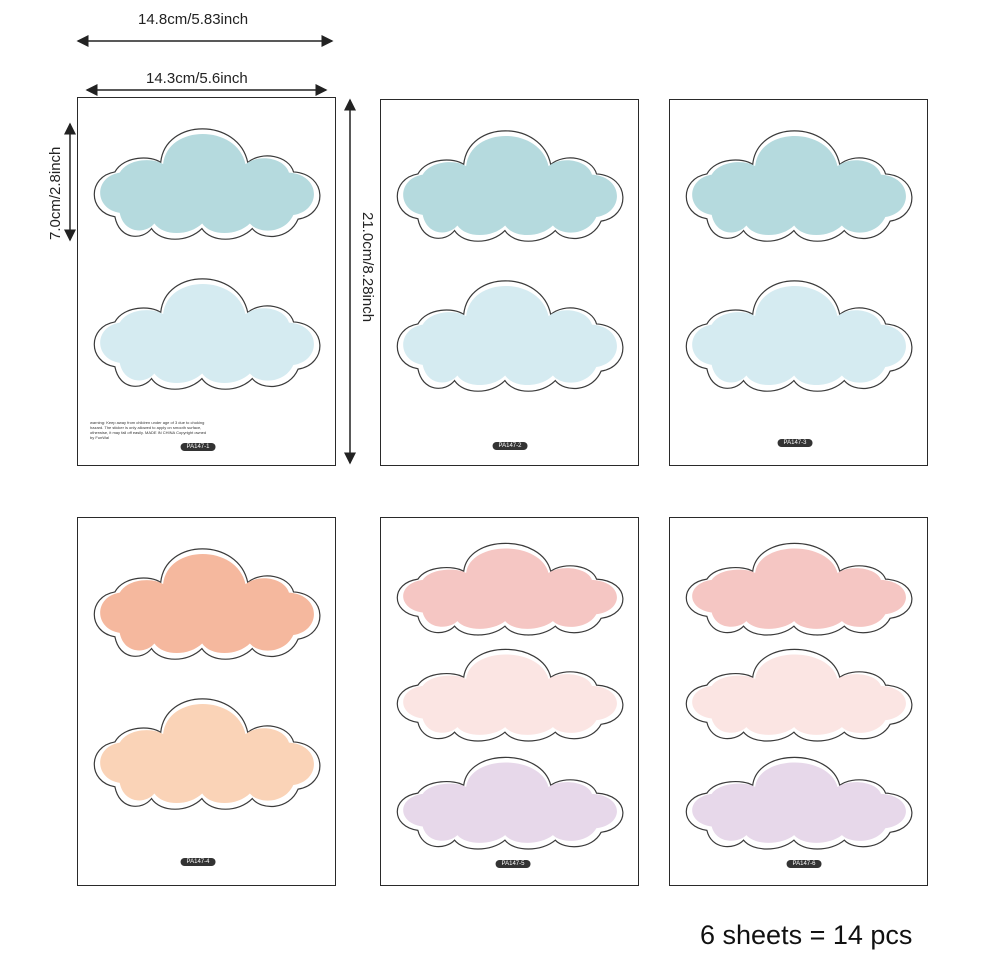 The image size is (1000, 978). Describe the element at coordinates (55, 193) in the screenshot. I see `cloud-height-label: 7.0cm/2.8inch` at that location.